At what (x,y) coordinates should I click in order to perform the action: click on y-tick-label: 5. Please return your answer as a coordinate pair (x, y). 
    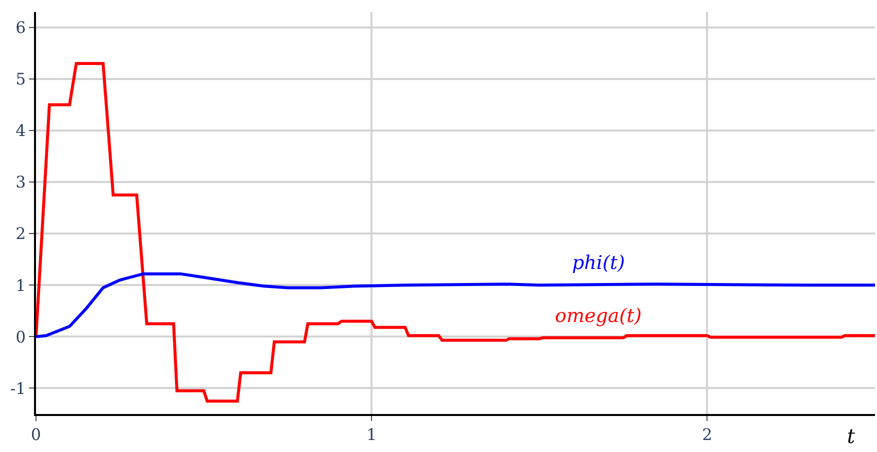
    Looking at the image, I should click on (21, 79).